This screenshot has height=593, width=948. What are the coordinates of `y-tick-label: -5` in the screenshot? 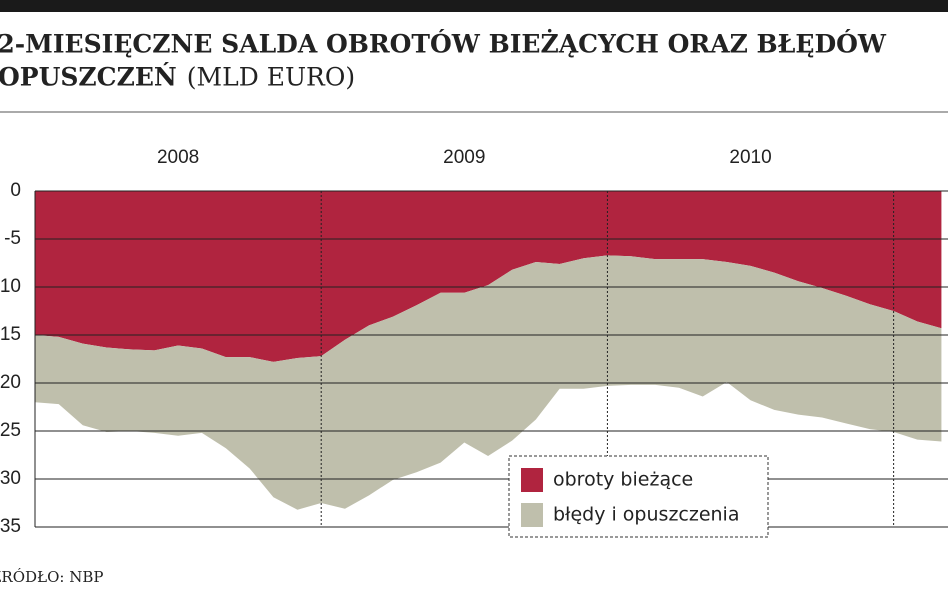 It's located at (12, 238).